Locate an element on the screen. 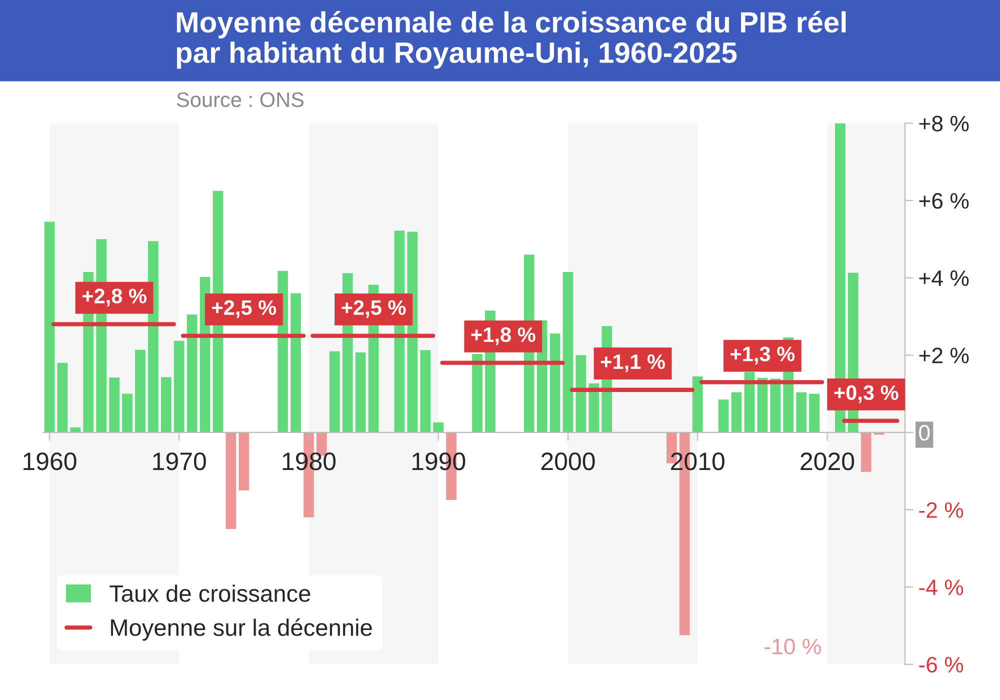 The width and height of the screenshot is (1000, 700). x-tick-label: 1980 is located at coordinates (309, 461).